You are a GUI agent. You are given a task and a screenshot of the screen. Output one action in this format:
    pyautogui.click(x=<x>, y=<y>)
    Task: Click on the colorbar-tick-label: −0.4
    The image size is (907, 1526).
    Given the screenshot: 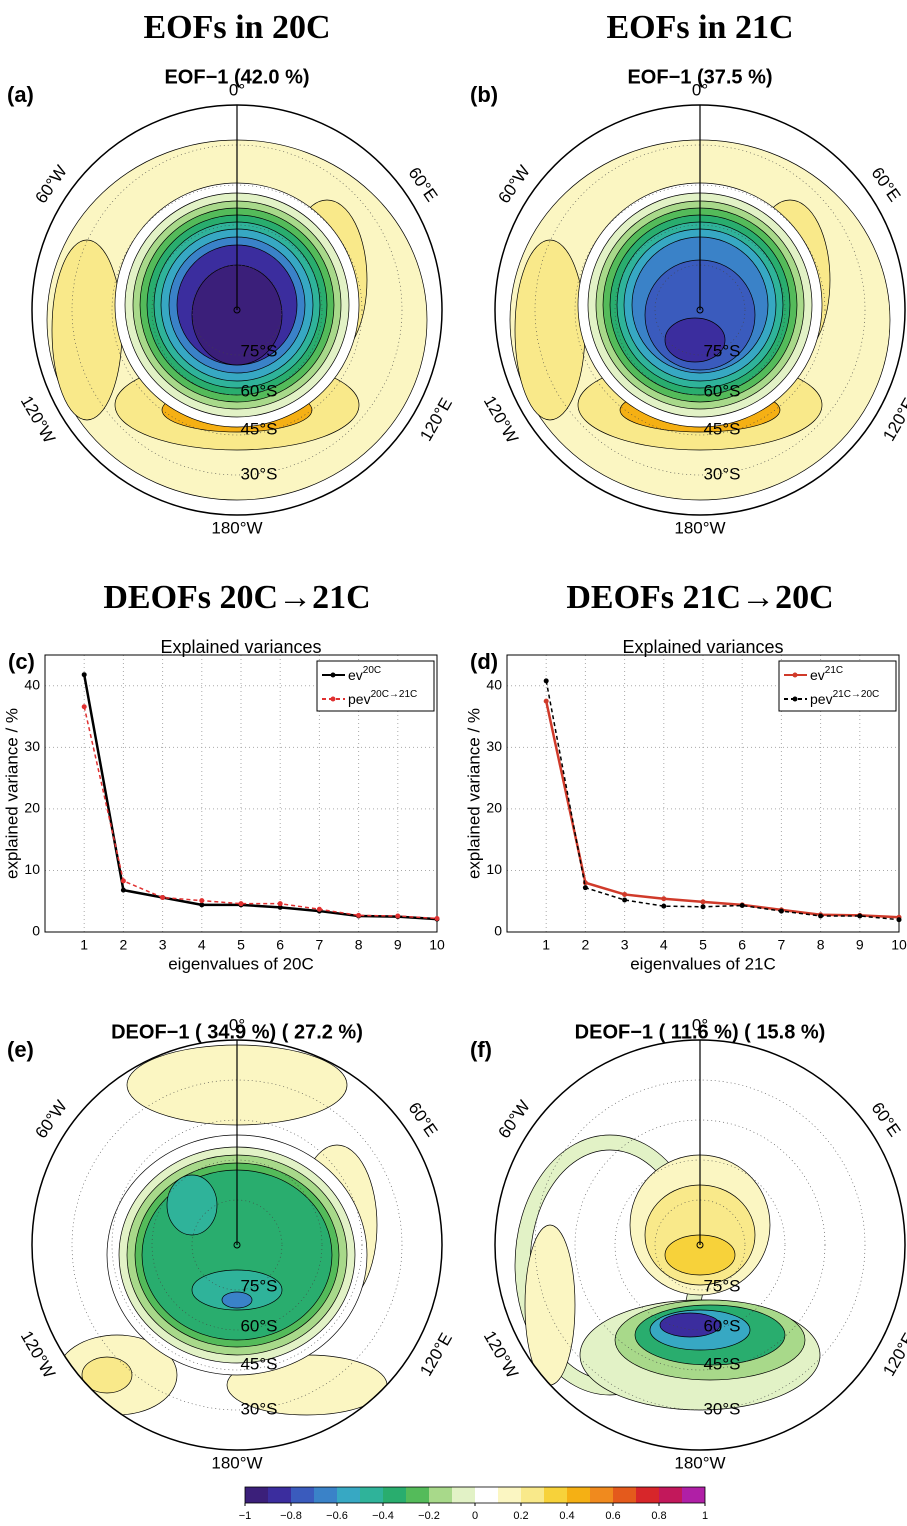 What is the action you would take?
    pyautogui.click(x=383, y=1516)
    